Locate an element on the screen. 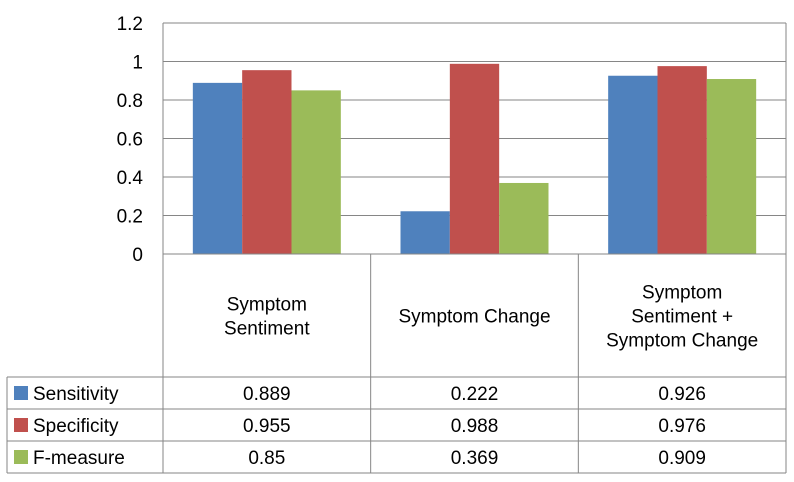 This screenshot has width=794, height=482. y-tick-label: 0.8 is located at coordinates (130, 101).